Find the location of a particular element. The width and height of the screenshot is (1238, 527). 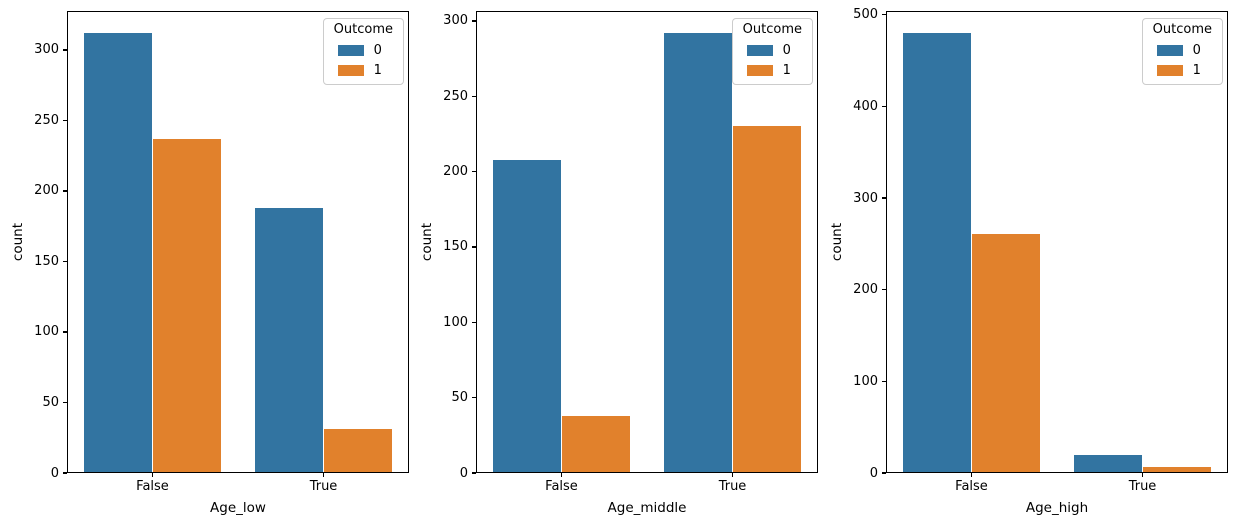

x-axis-label: Age_middle is located at coordinates (647, 508).